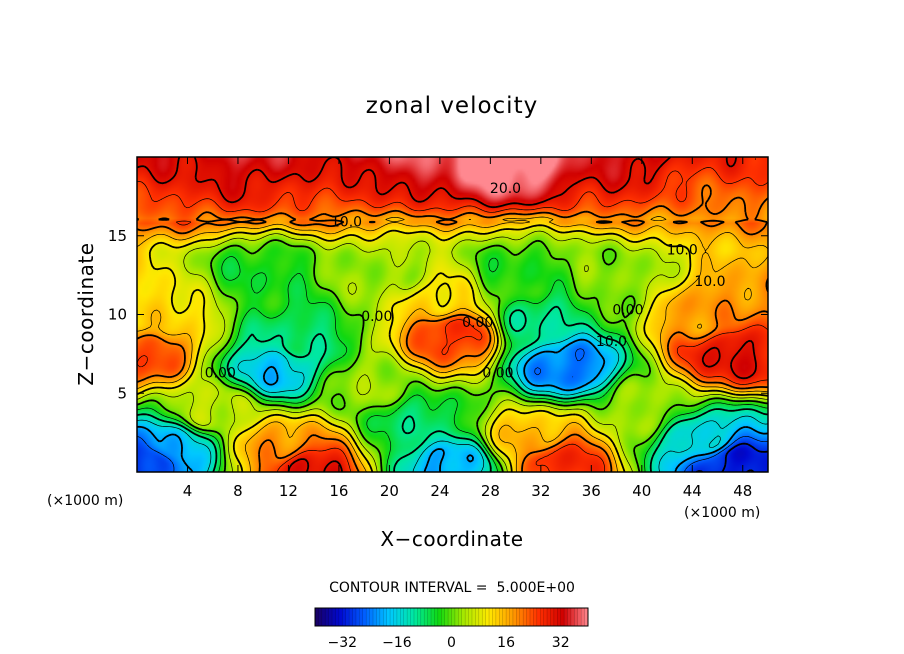 This screenshot has height=654, width=904. I want to click on contour-label: 20.0, so click(505, 189).